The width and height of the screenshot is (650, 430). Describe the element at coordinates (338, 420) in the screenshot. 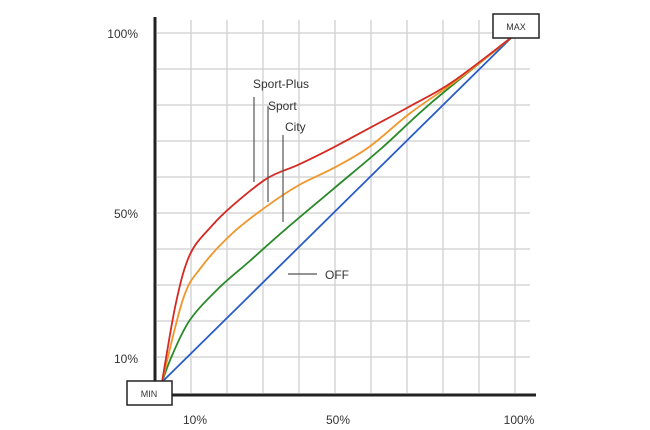

I see `x-tick-label: 50%` at that location.